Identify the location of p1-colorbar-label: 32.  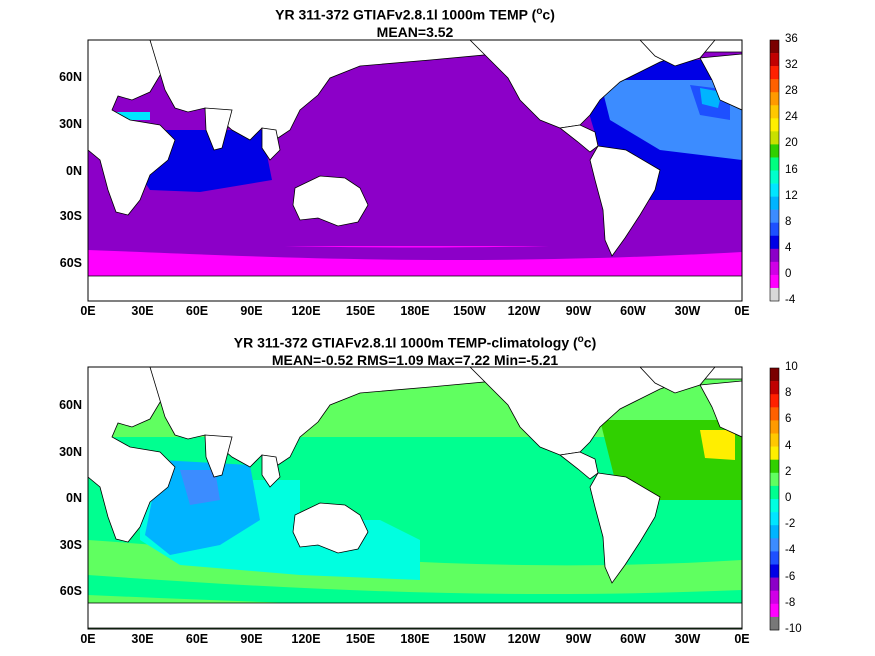
(791, 65).